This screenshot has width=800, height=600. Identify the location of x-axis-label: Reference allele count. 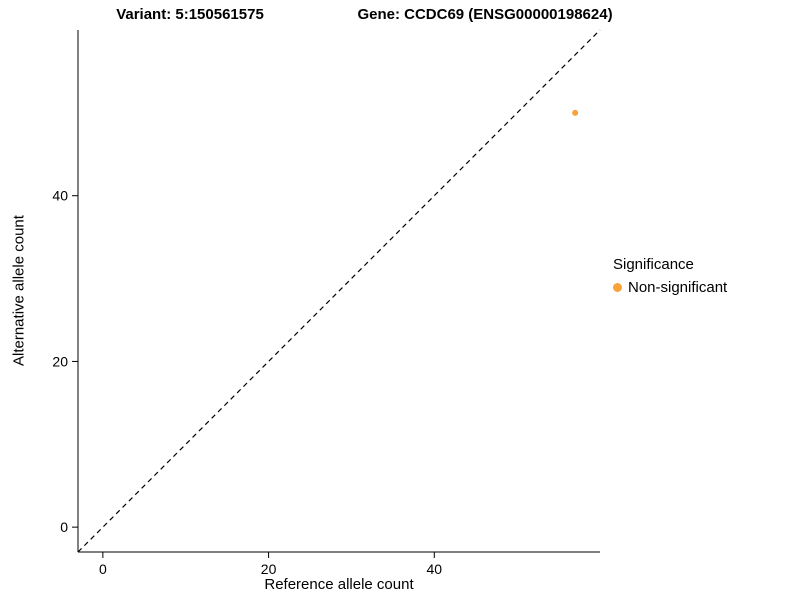
(339, 584).